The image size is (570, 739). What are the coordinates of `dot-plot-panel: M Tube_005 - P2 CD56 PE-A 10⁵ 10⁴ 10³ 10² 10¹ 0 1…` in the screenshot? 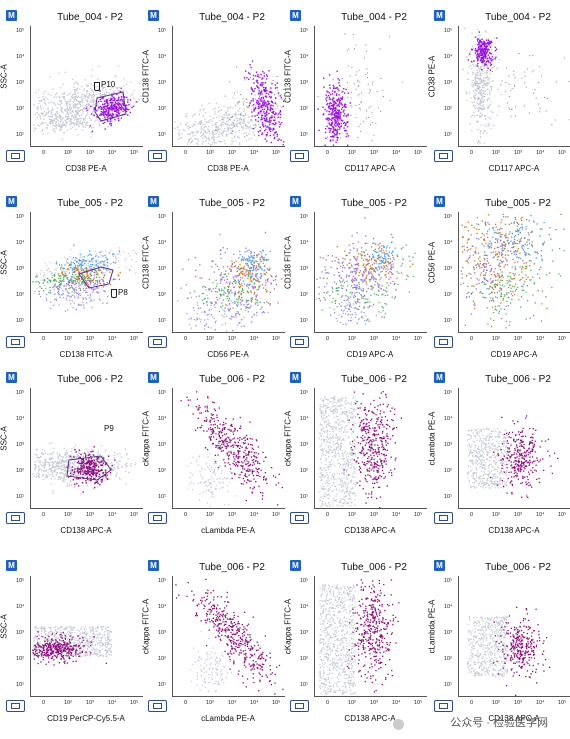 It's located at (499, 281).